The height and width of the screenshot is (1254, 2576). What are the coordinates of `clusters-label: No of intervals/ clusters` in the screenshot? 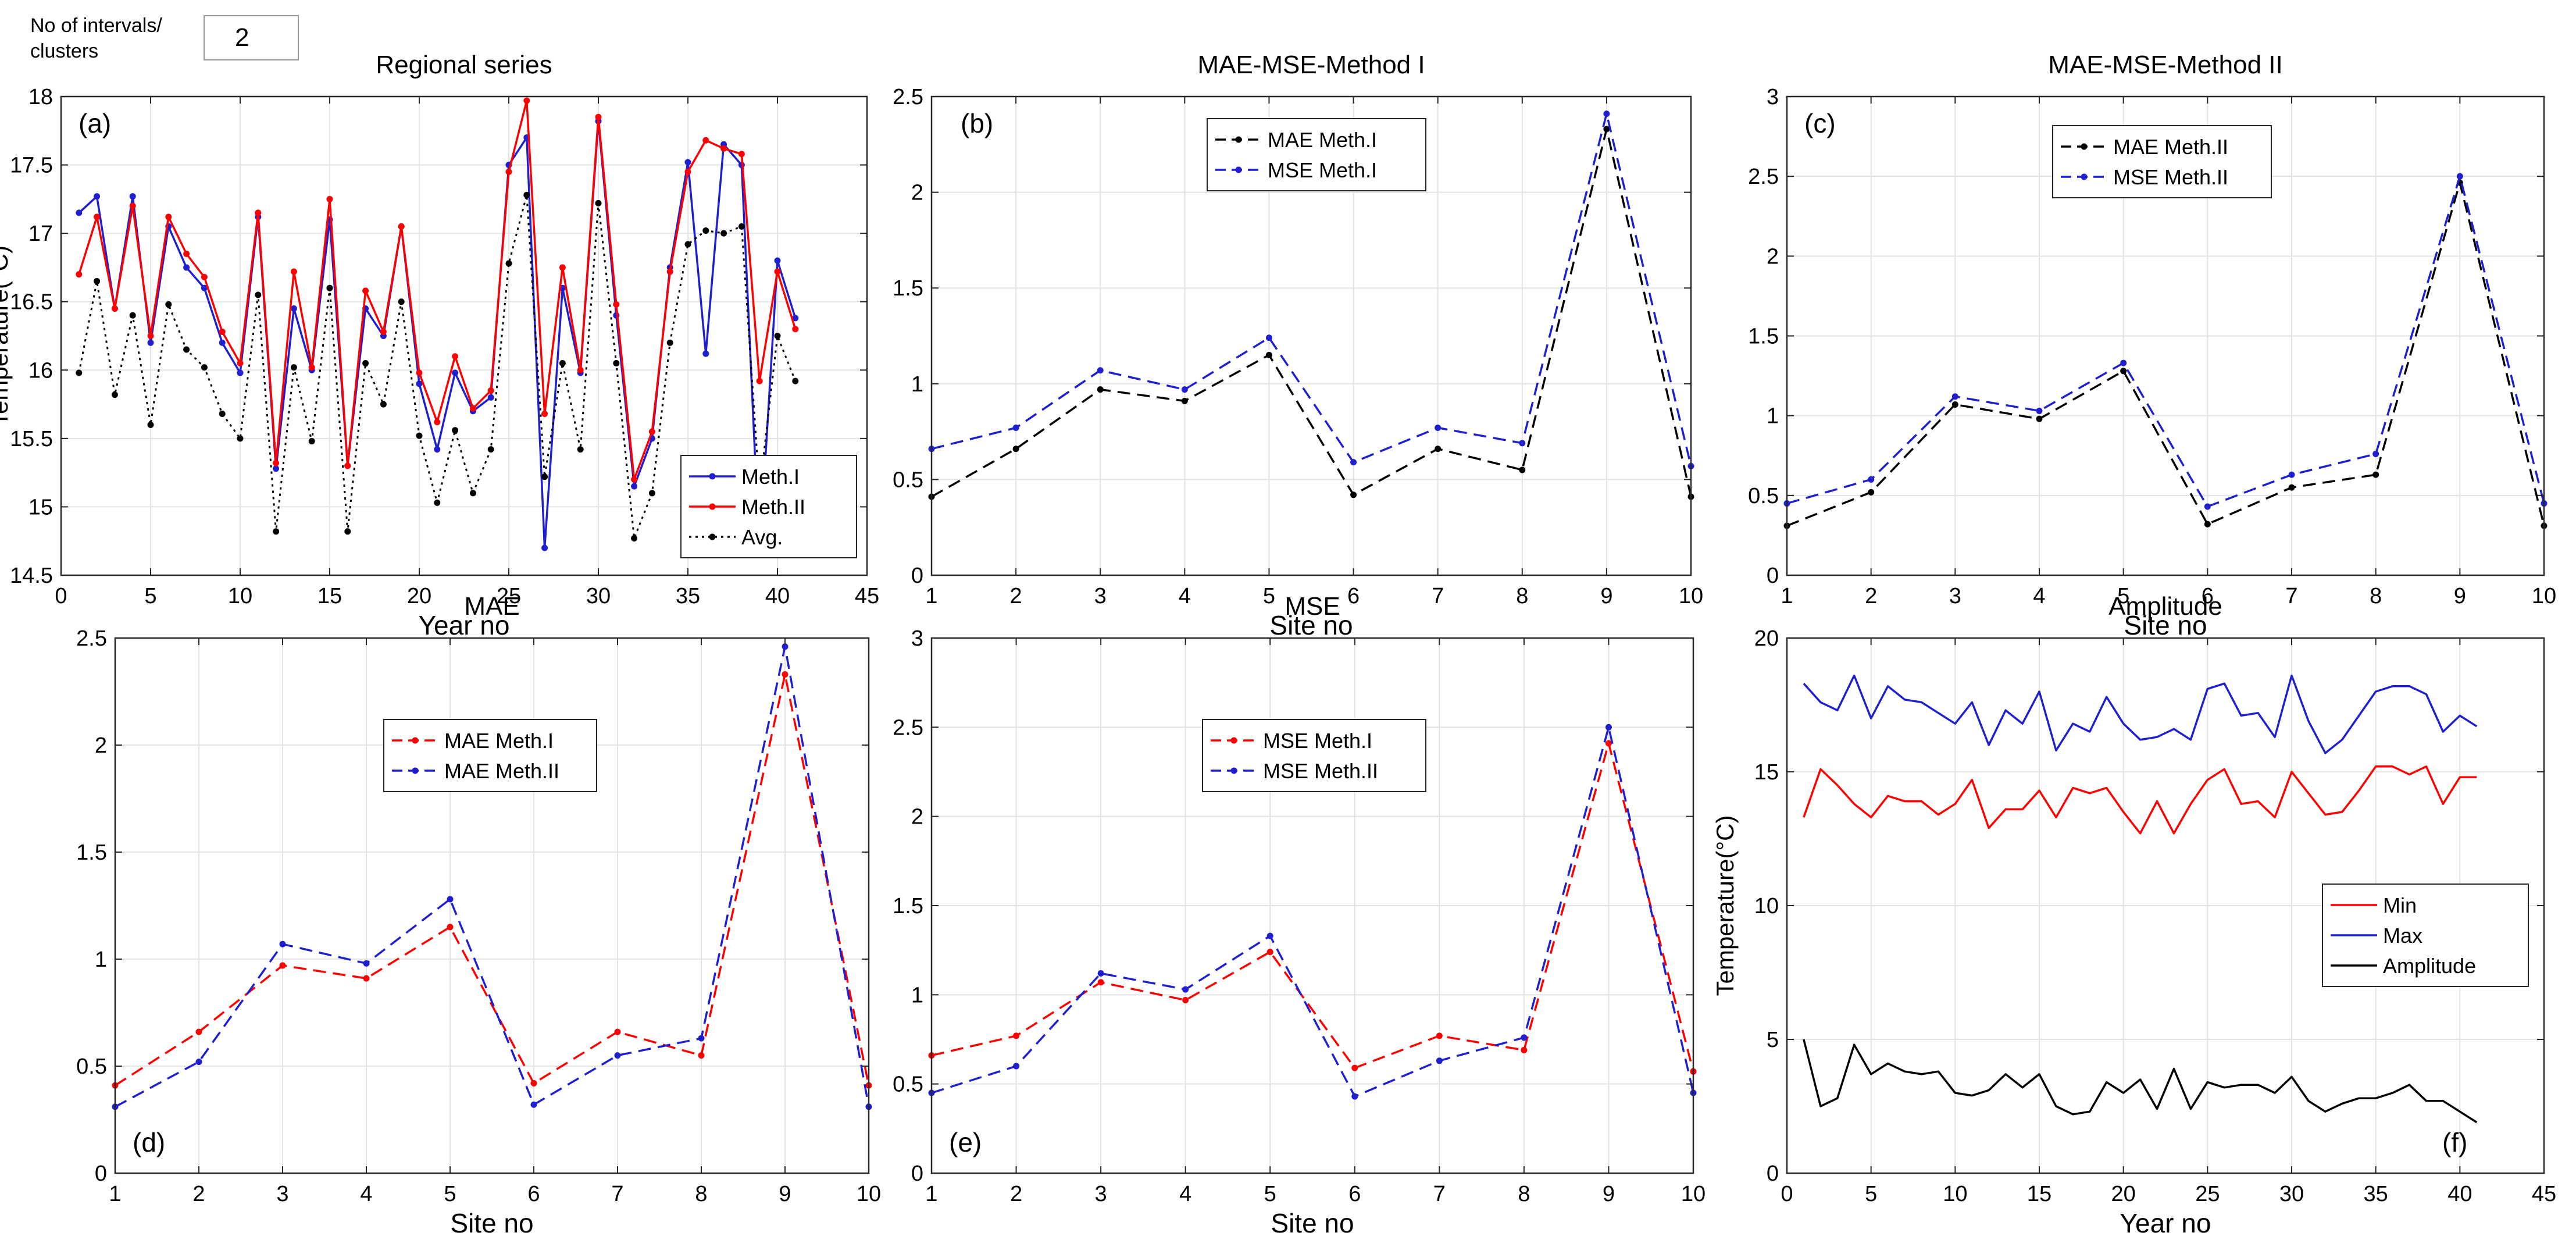 It's located at (96, 38).